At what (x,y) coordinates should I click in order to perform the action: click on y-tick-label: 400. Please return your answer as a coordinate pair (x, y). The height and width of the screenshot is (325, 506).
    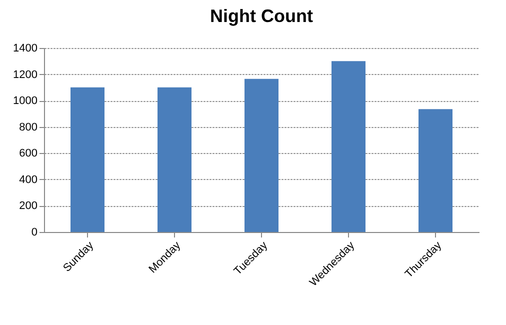
    Looking at the image, I should click on (28, 180).